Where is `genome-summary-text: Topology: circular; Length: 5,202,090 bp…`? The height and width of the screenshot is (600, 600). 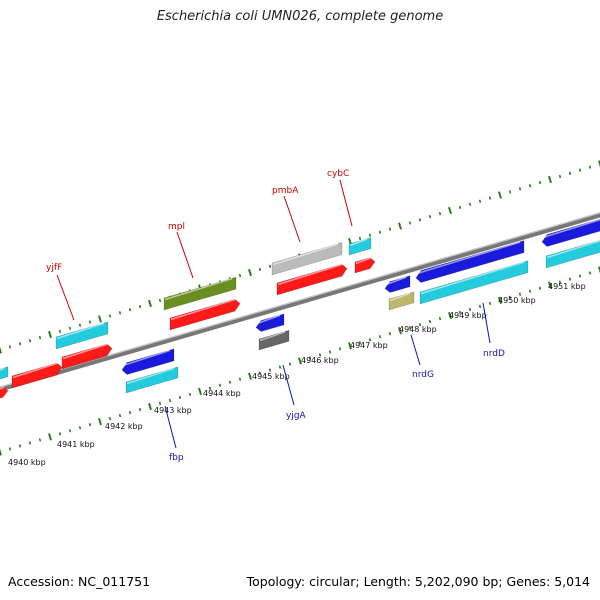
genome-summary-text: Topology: circular; Length: 5,202,090 bp… is located at coordinates (418, 581).